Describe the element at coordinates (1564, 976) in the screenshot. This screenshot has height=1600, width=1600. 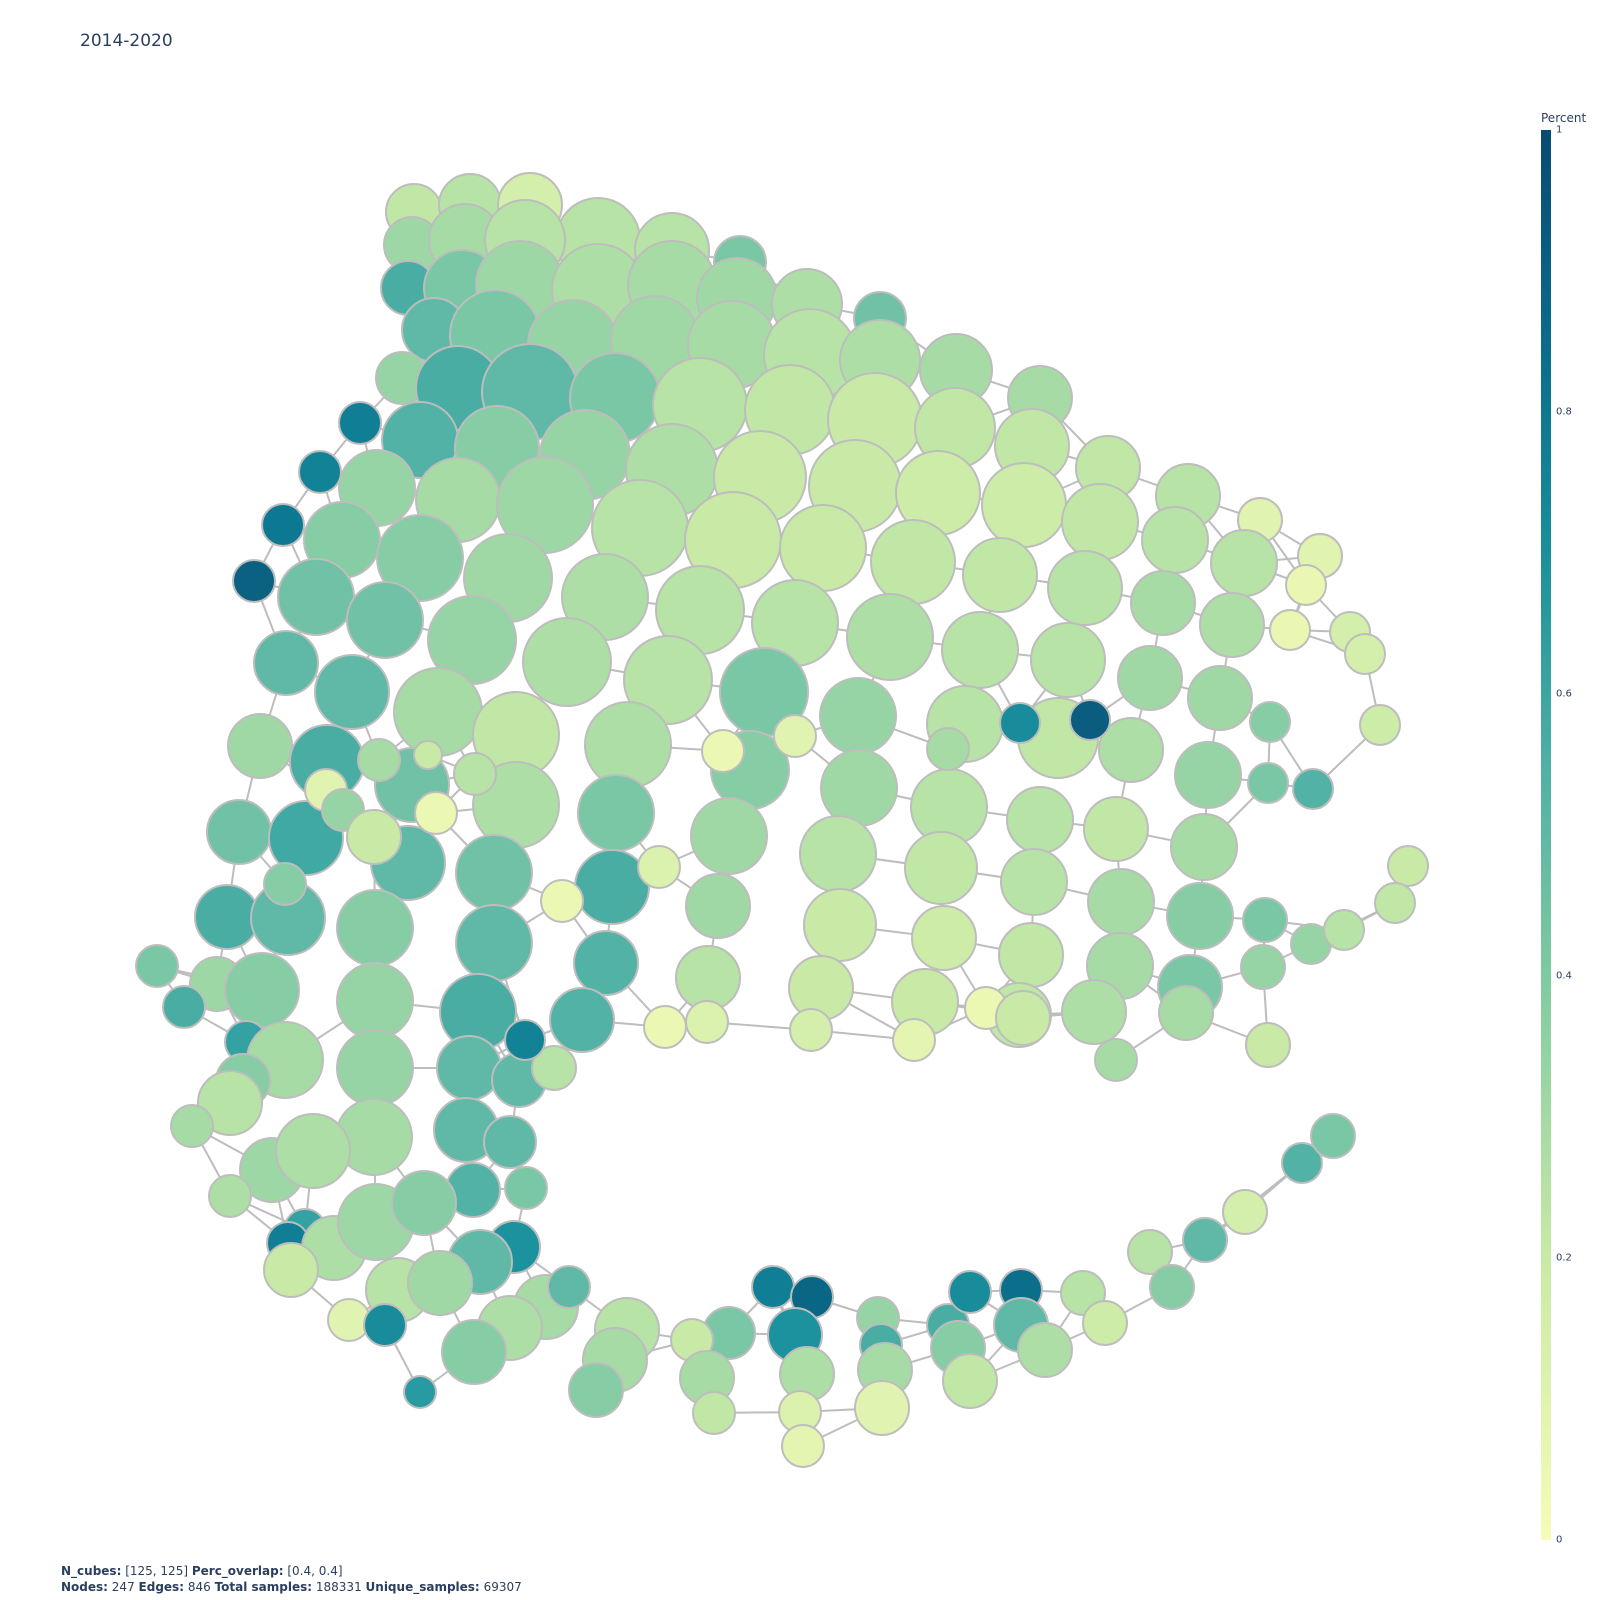
I see `colorbar-tick: 0.4` at that location.